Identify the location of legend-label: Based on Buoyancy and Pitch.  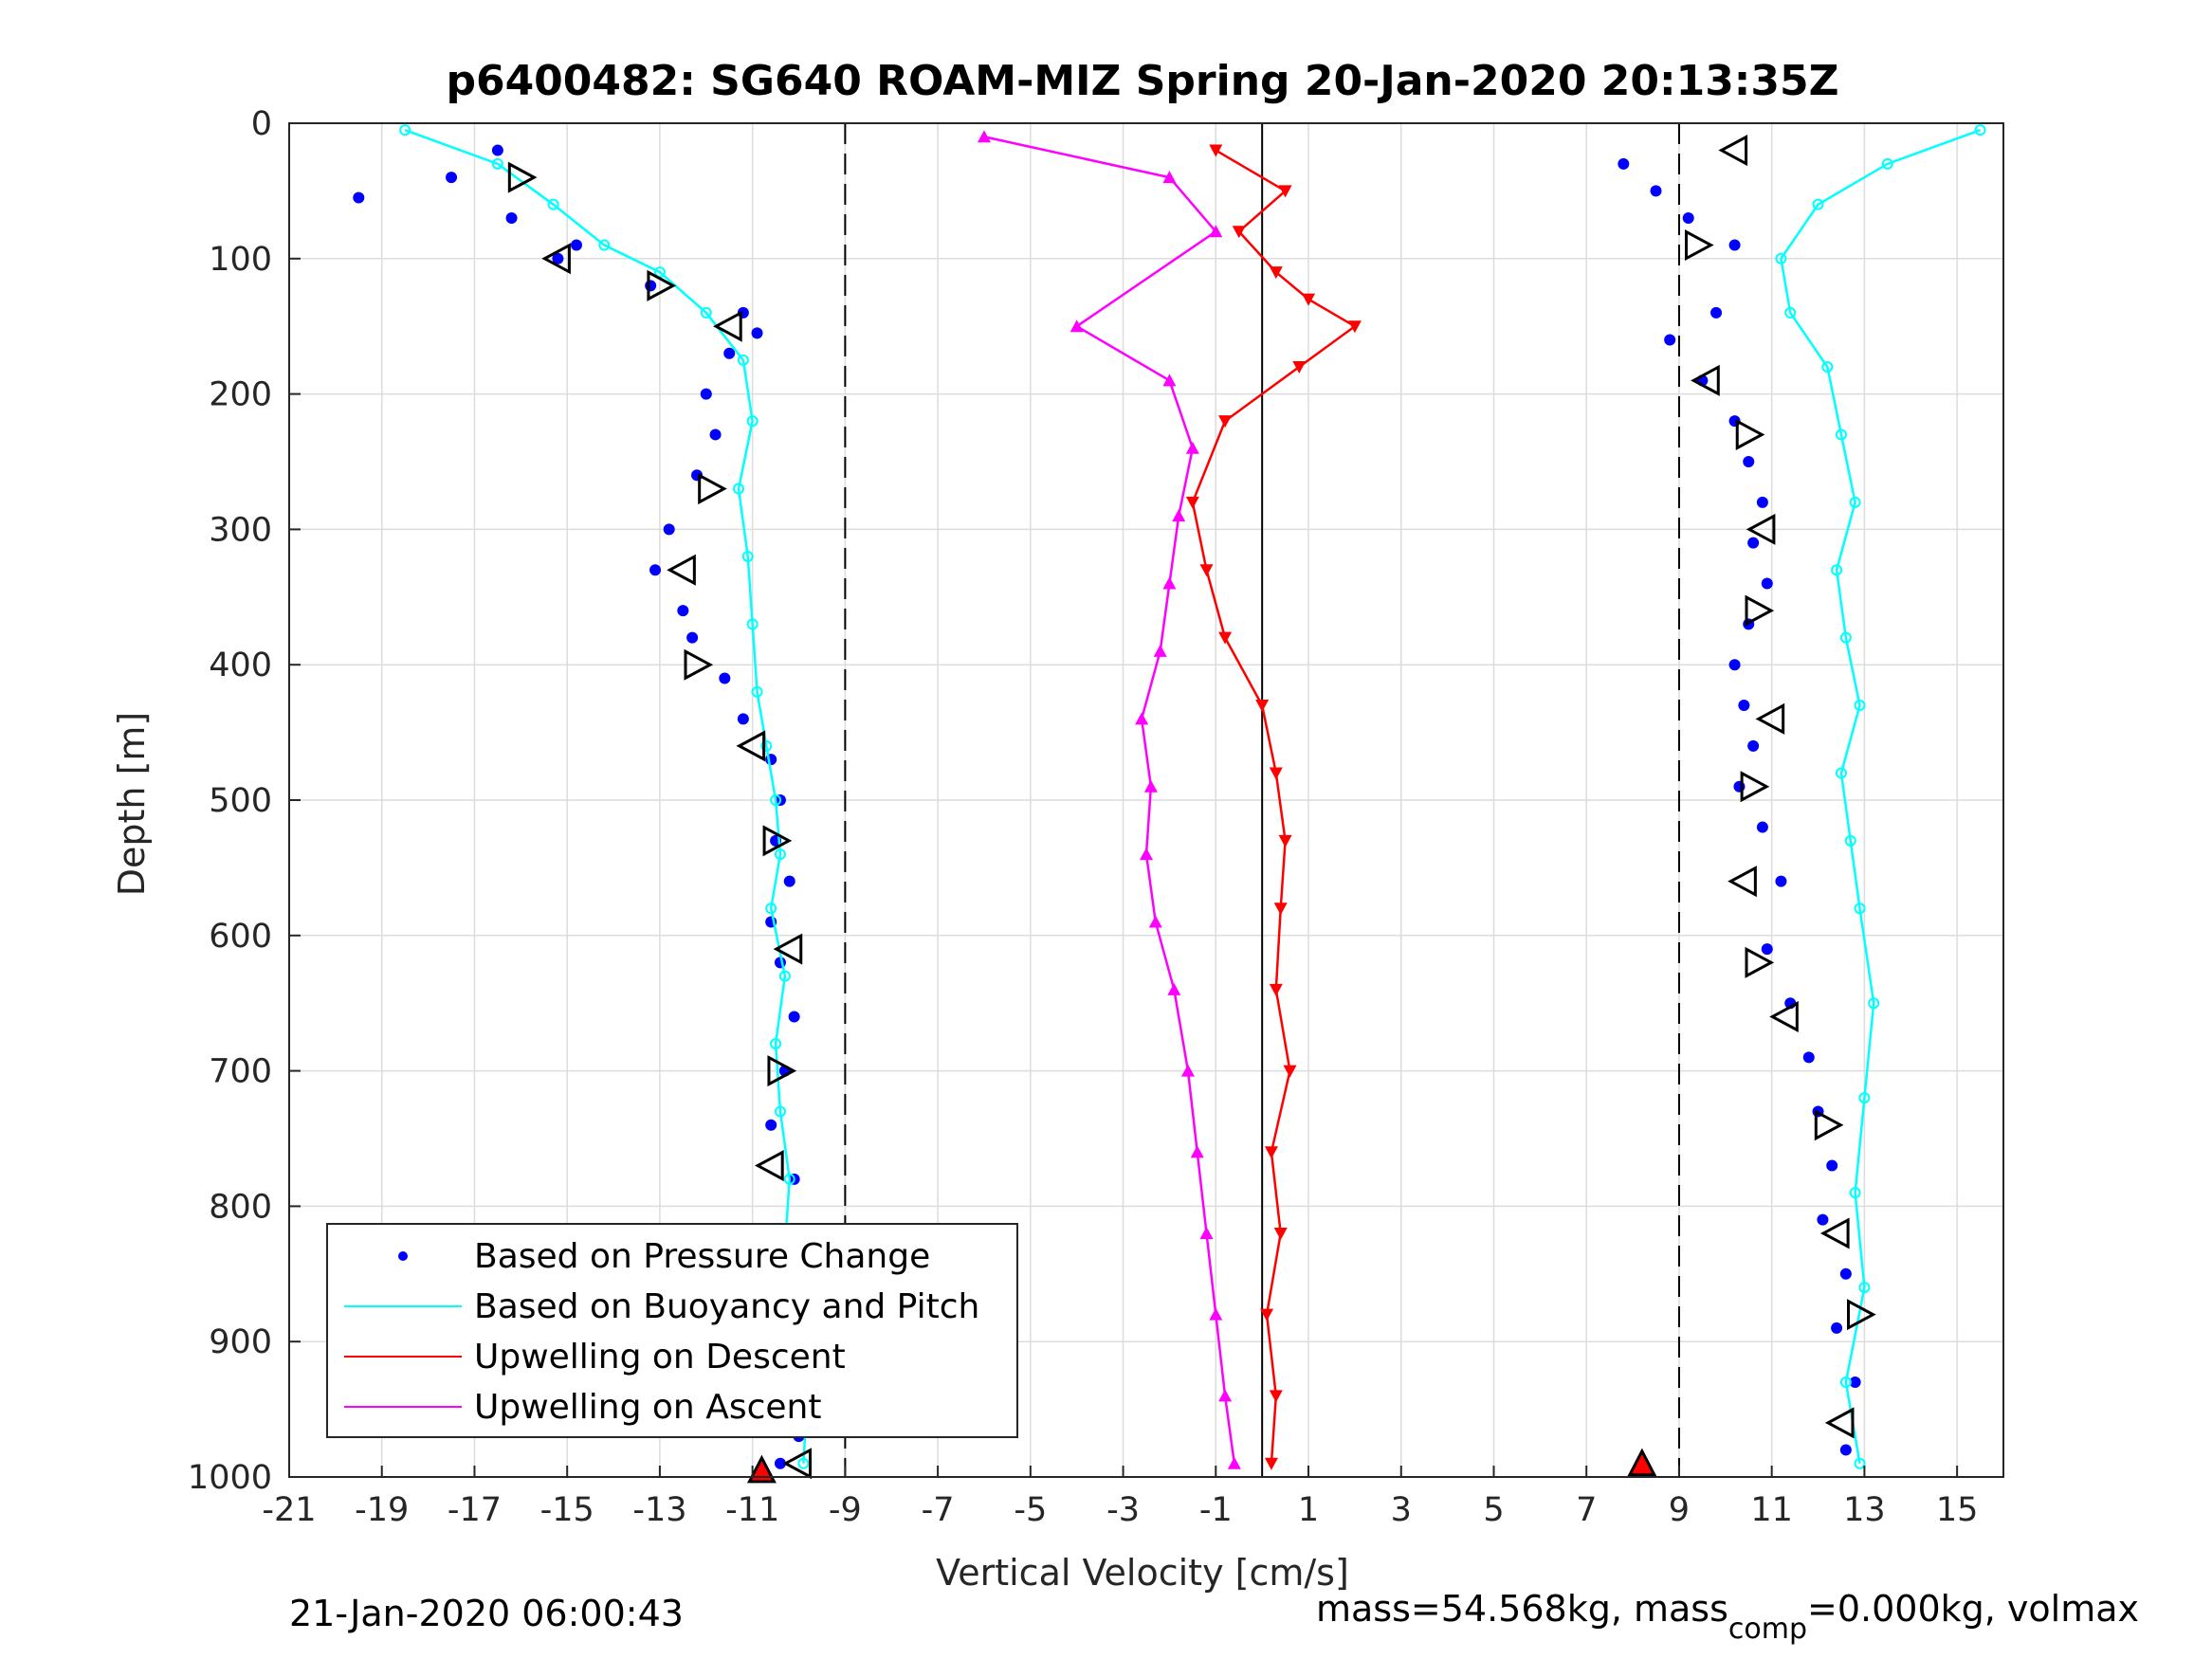
(726, 1306).